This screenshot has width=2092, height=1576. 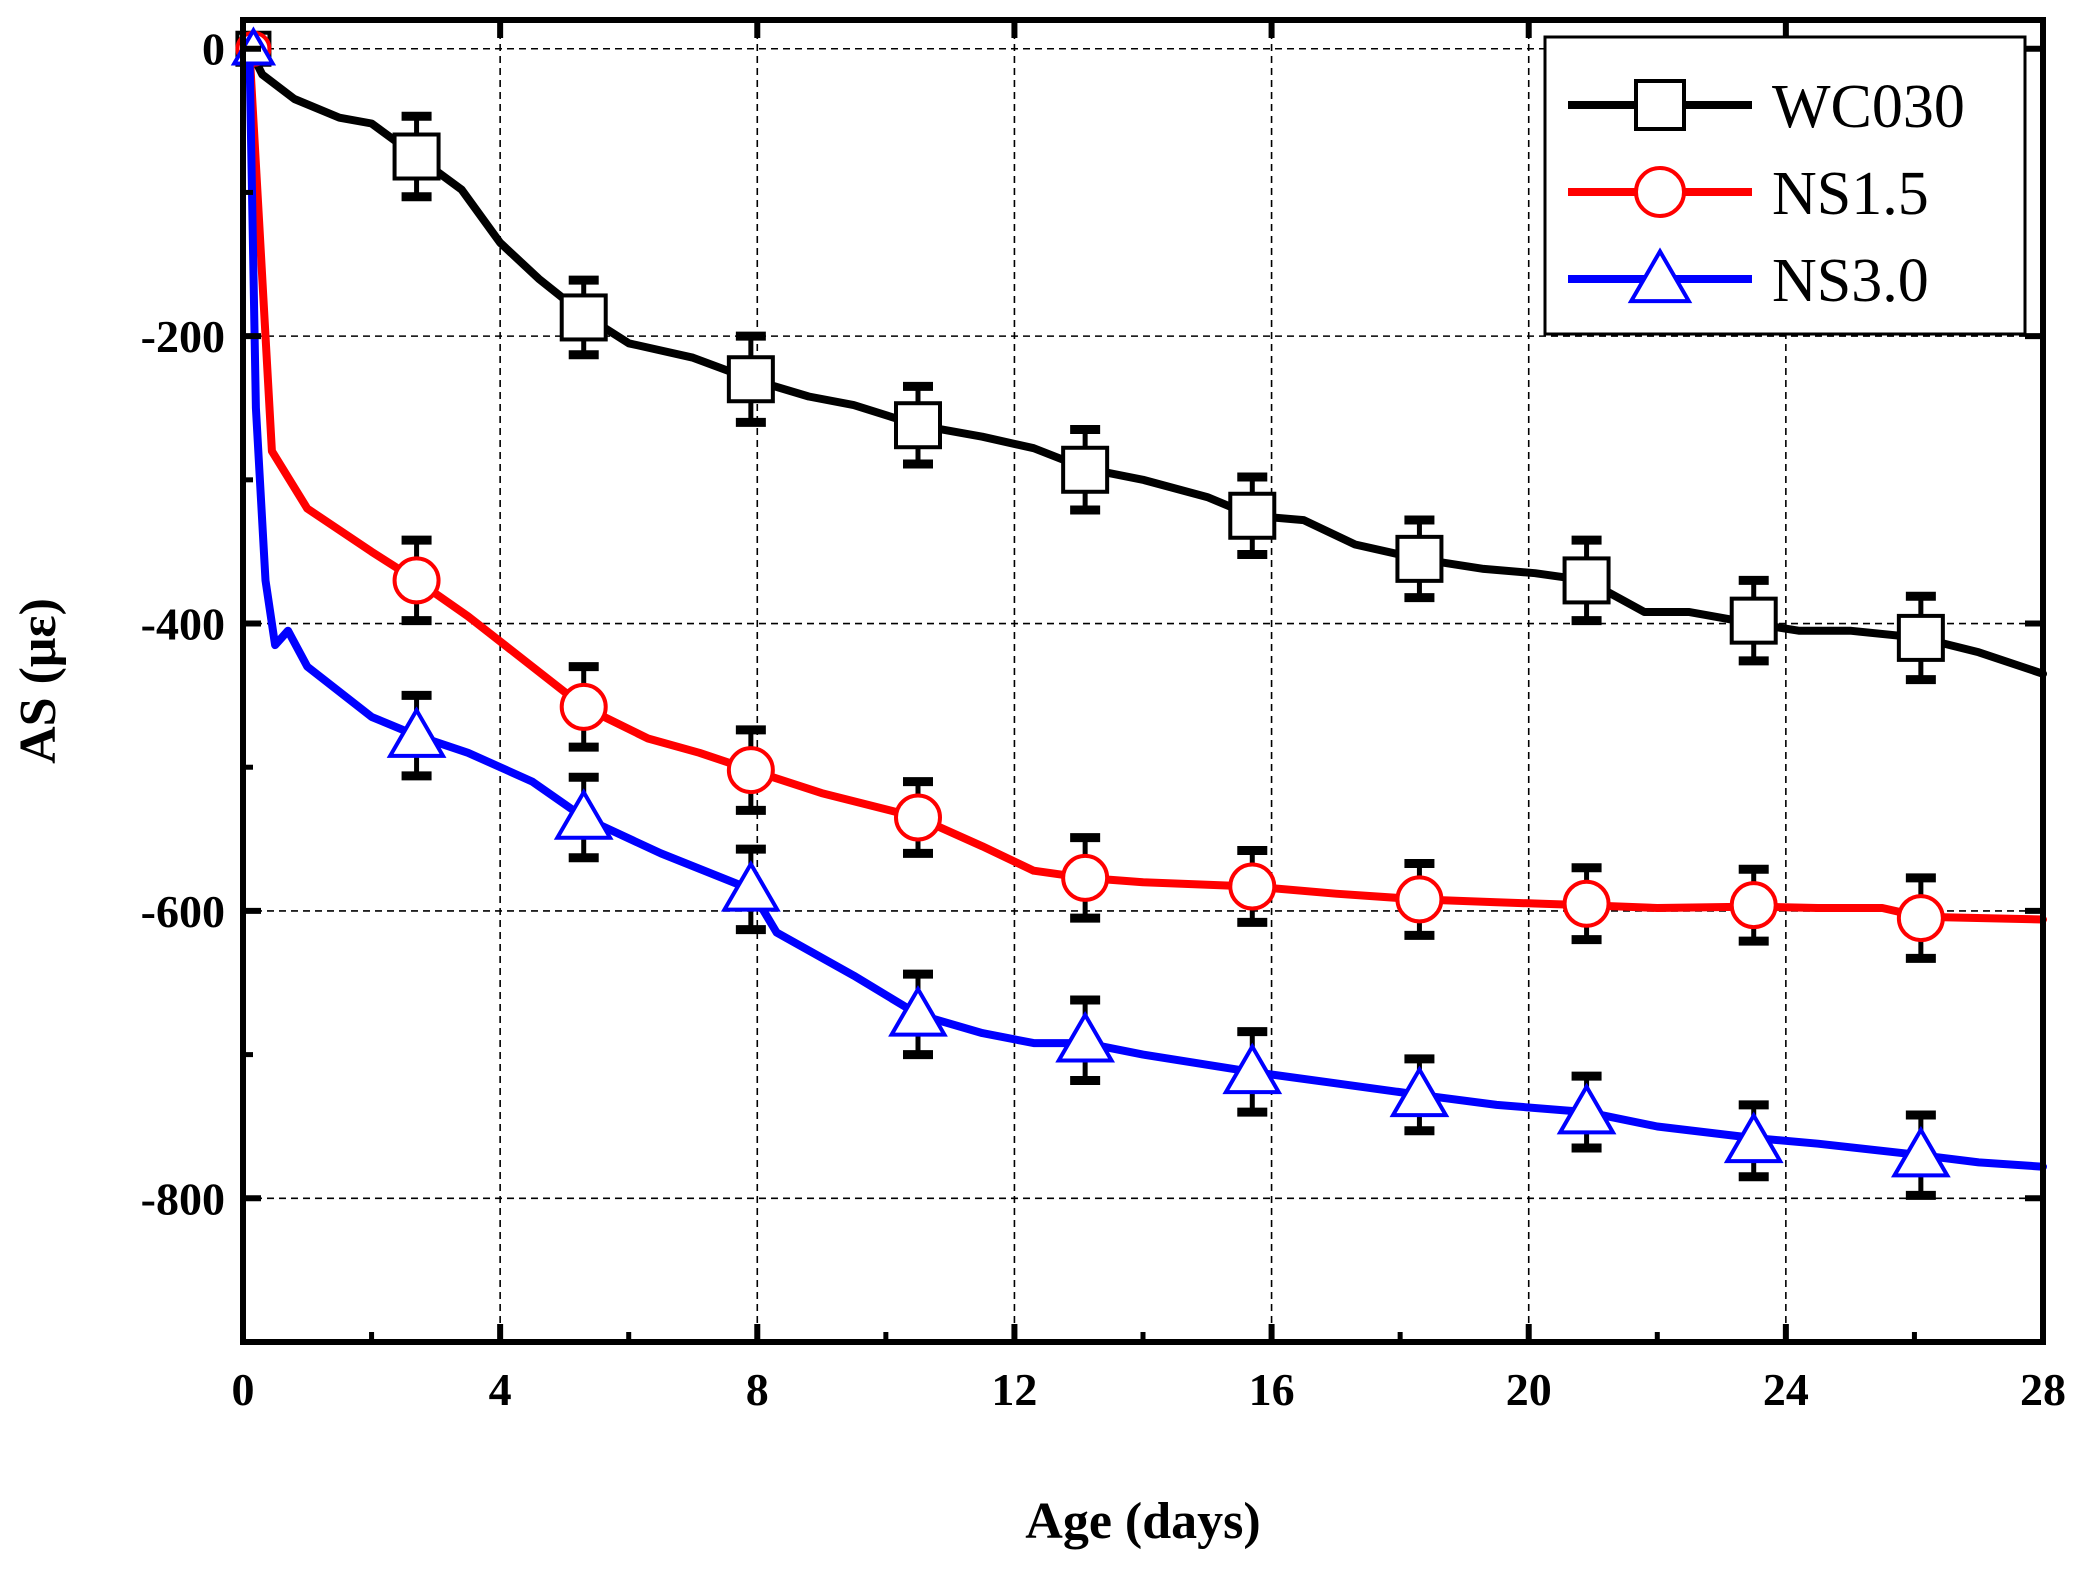 What do you see at coordinates (1868, 107) in the screenshot?
I see `legend-label-wc030: WC030` at bounding box center [1868, 107].